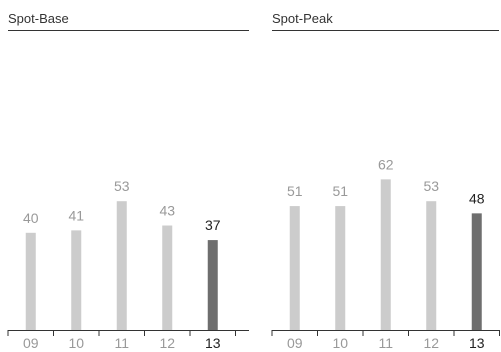  What do you see at coordinates (122, 186) in the screenshot?
I see `data-label-11: 53` at bounding box center [122, 186].